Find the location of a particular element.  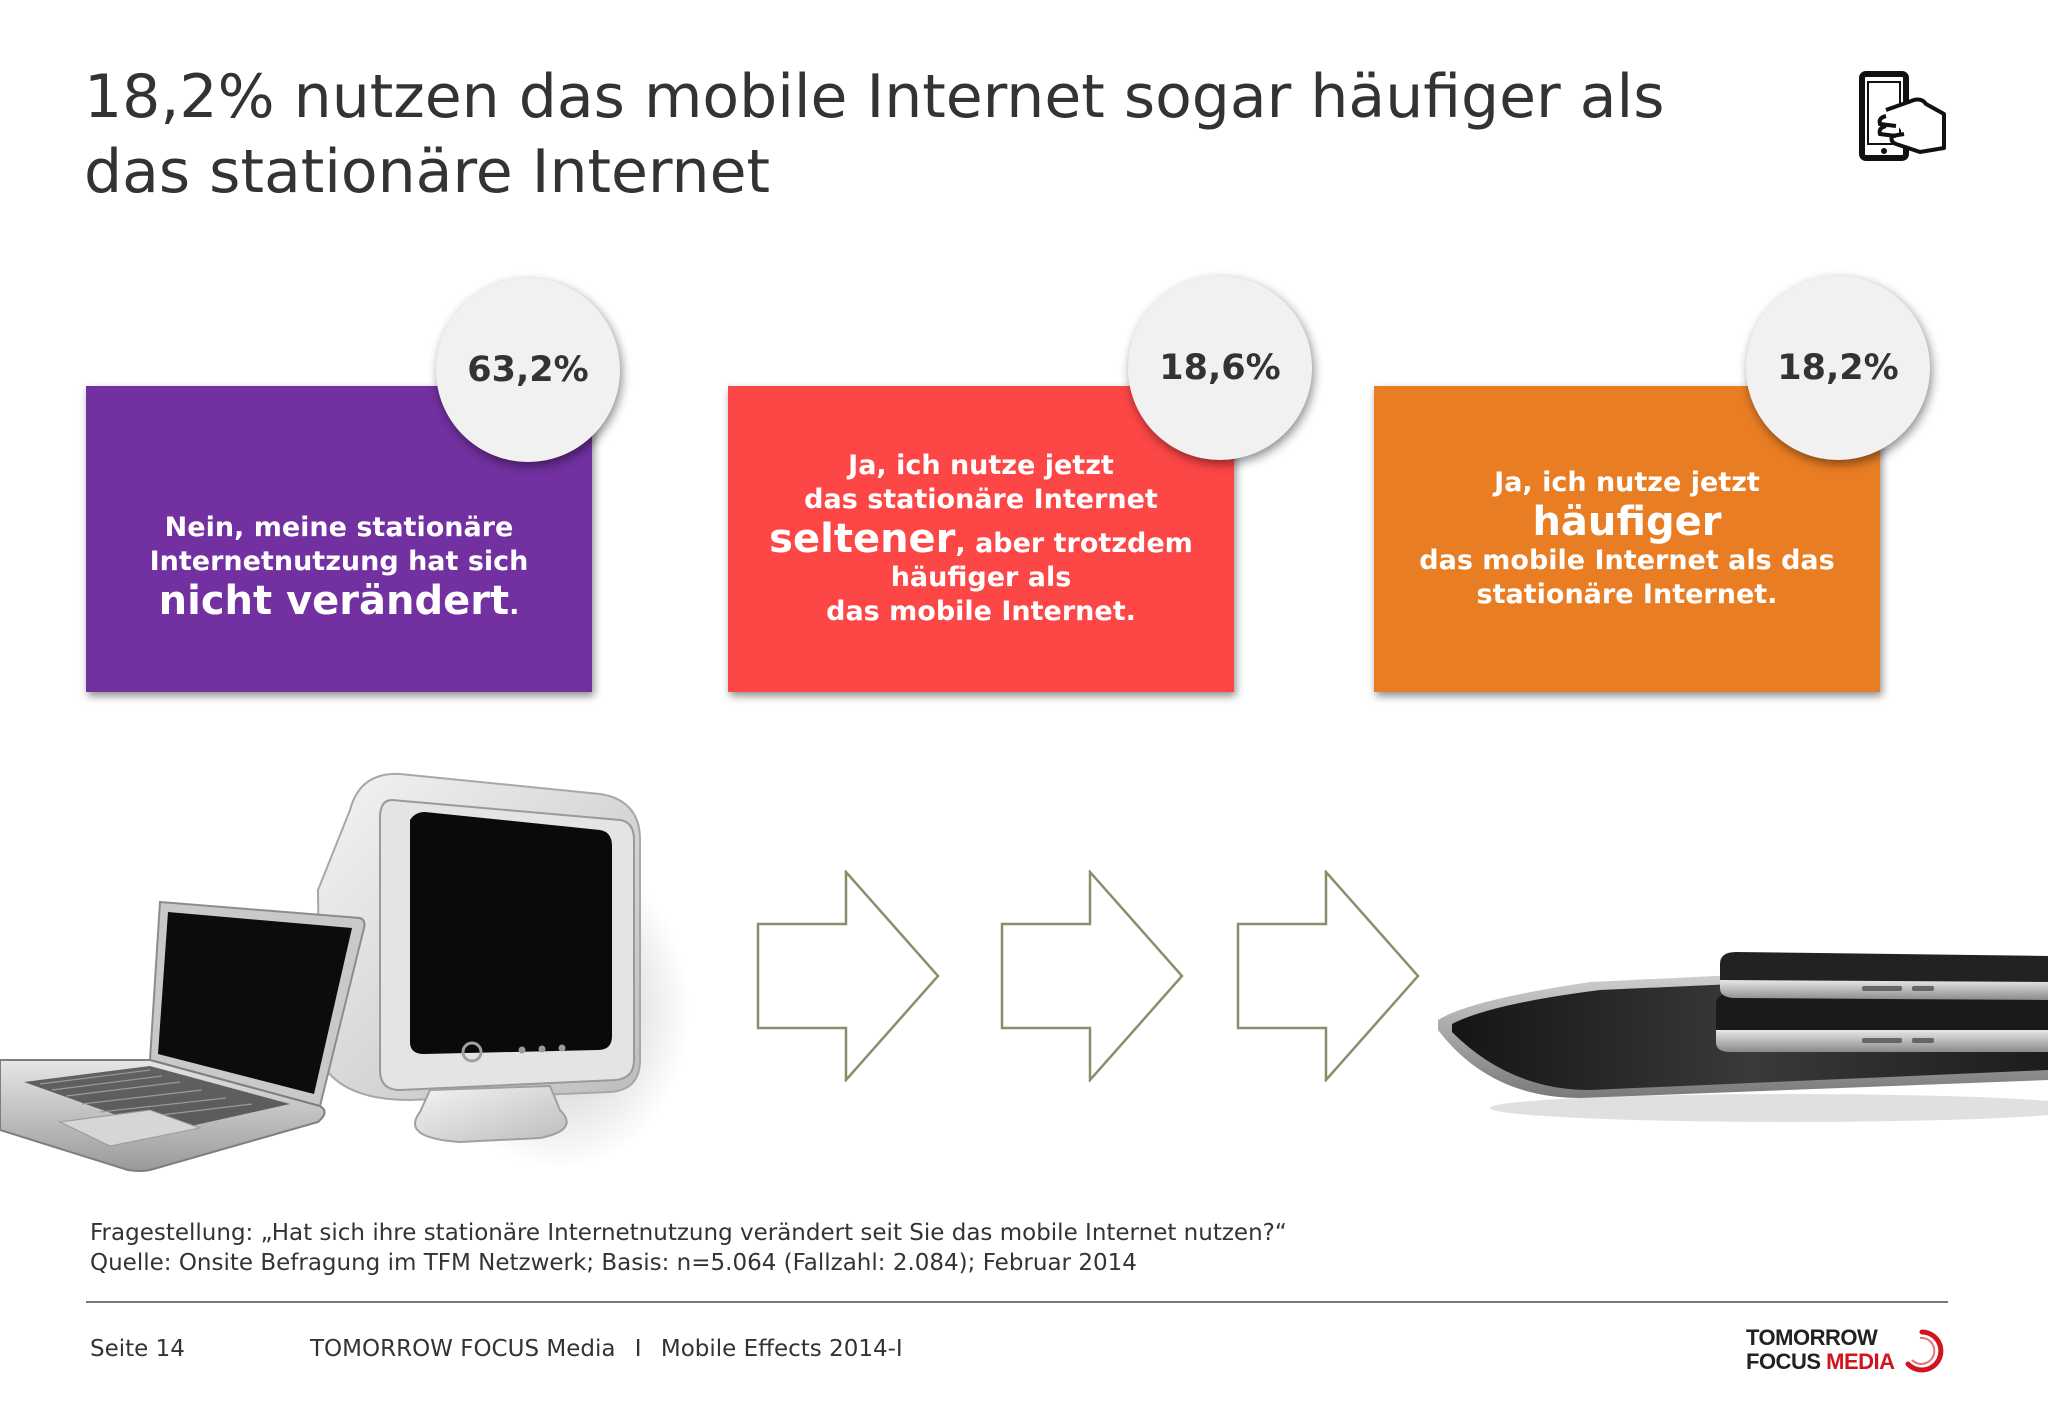

footer-separator: I is located at coordinates (638, 1349).